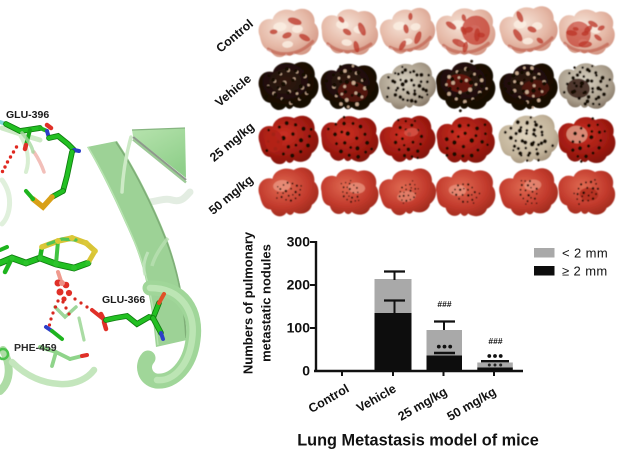  Describe the element at coordinates (418, 441) in the screenshot. I see `svg-text: Lung Metastasis model of mice` at that location.